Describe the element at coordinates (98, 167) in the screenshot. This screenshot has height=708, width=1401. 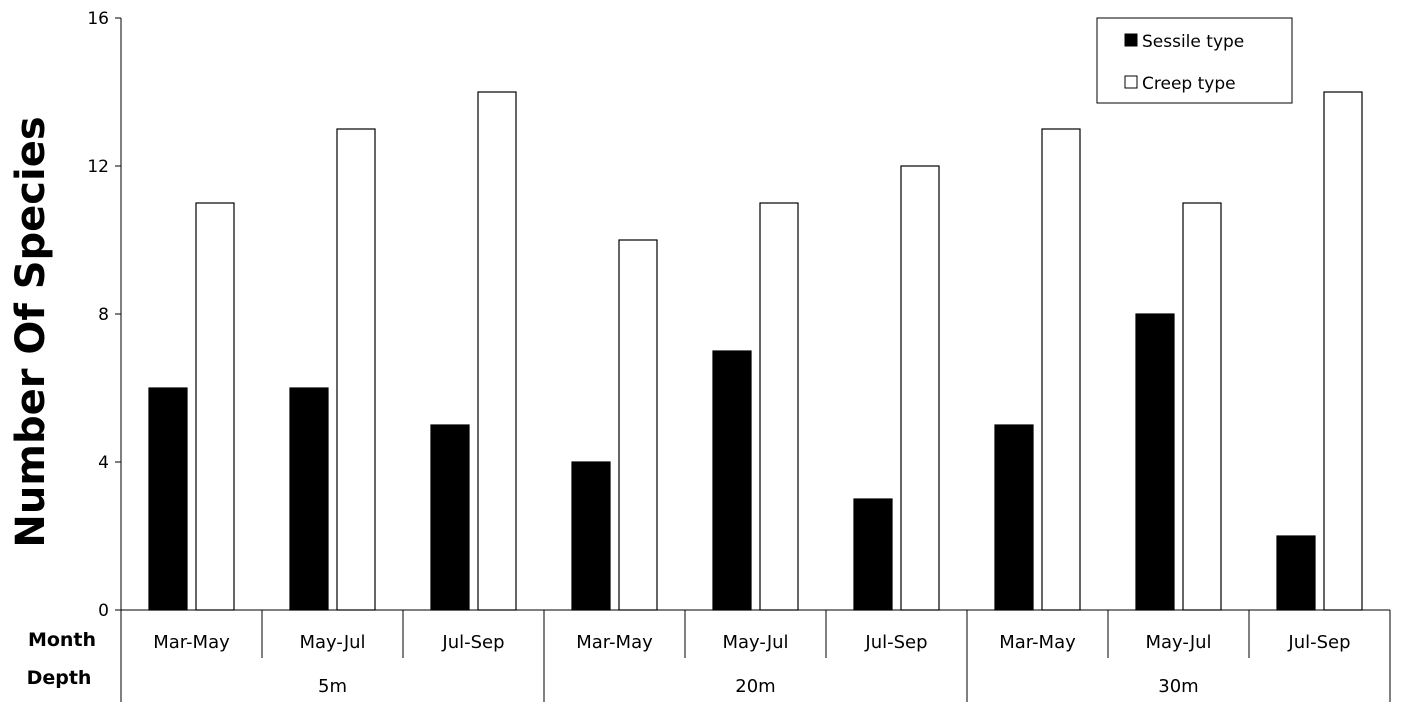
I see `y-tick-label: 12` at that location.